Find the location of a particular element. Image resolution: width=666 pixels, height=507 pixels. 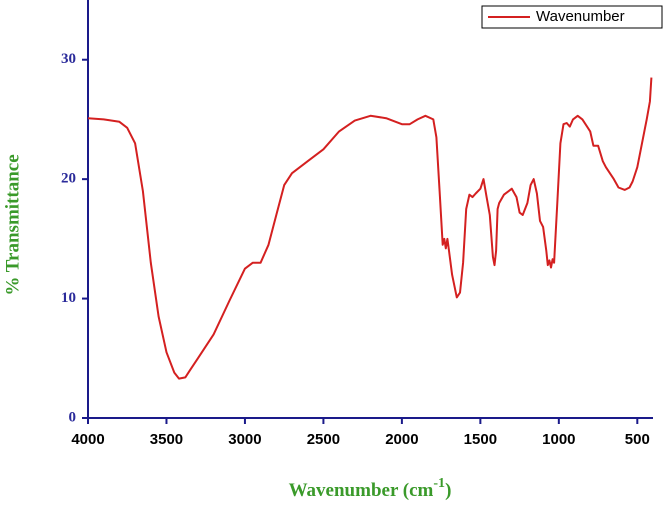

x-axis-title-end: ) is located at coordinates (448, 490).